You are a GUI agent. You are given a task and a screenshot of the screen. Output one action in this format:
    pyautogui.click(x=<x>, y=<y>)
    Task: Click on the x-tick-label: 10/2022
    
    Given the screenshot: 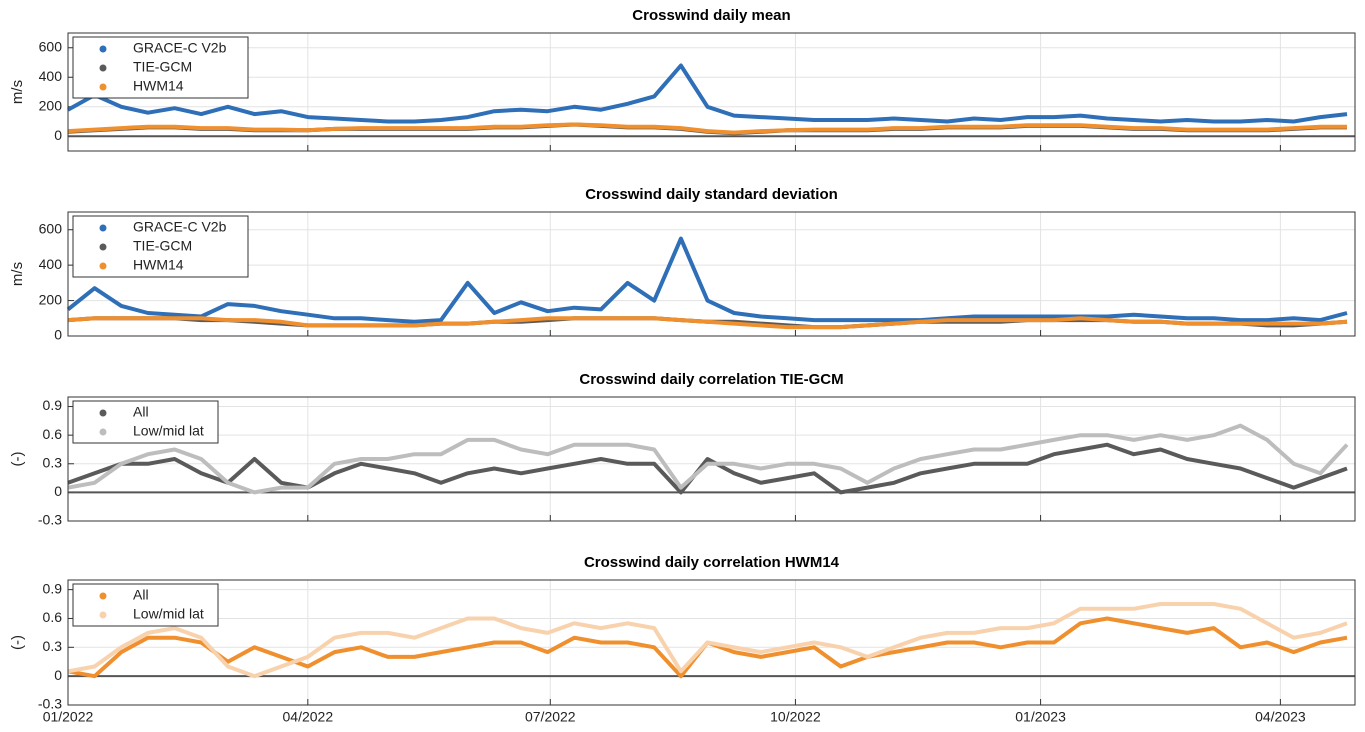 What is the action you would take?
    pyautogui.click(x=795, y=717)
    